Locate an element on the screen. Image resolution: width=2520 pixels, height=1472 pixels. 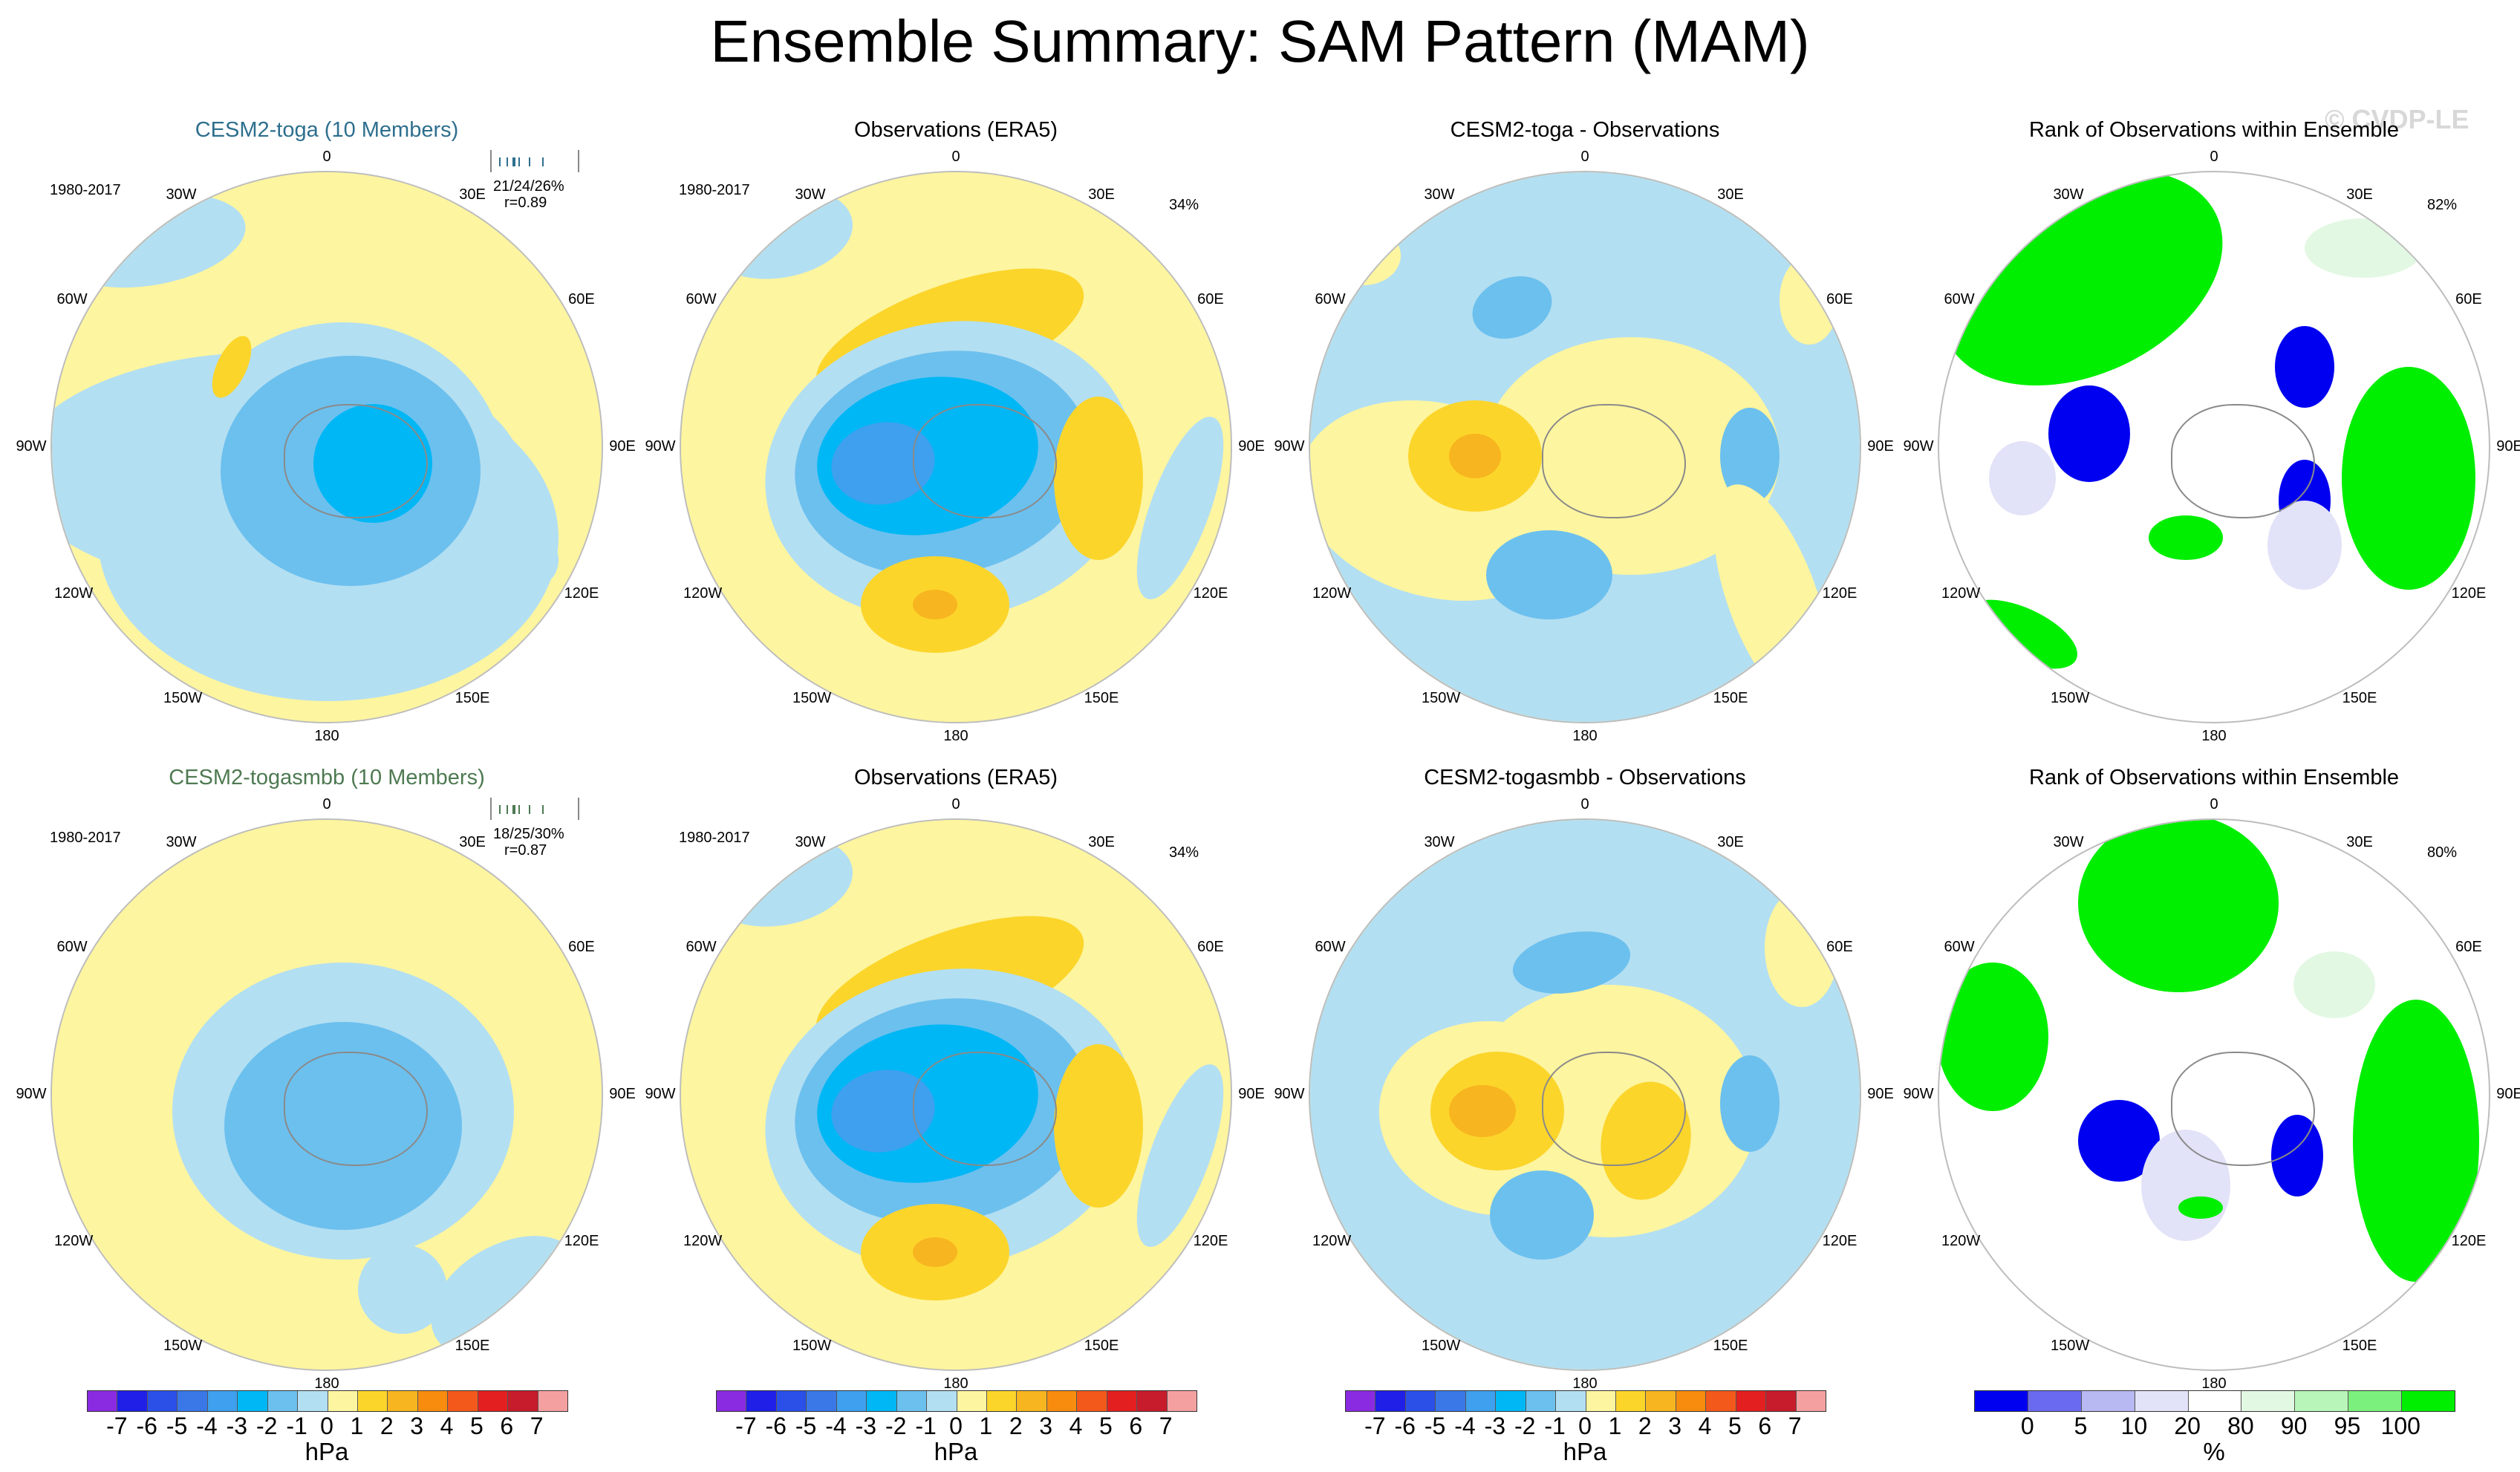
colorbar-1-tick-label: -3 is located at coordinates (237, 1426).